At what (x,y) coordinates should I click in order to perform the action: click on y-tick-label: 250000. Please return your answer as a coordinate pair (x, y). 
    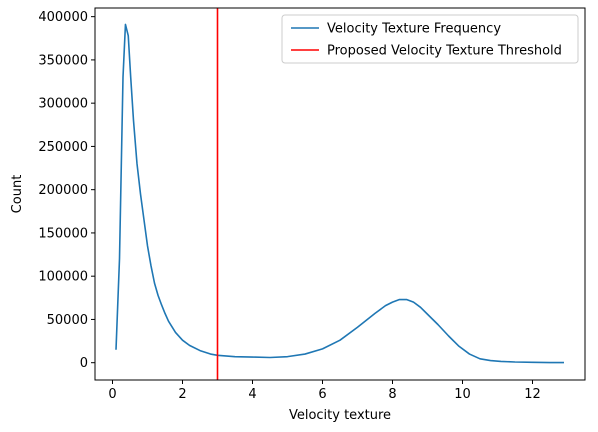
    Looking at the image, I should click on (63, 147).